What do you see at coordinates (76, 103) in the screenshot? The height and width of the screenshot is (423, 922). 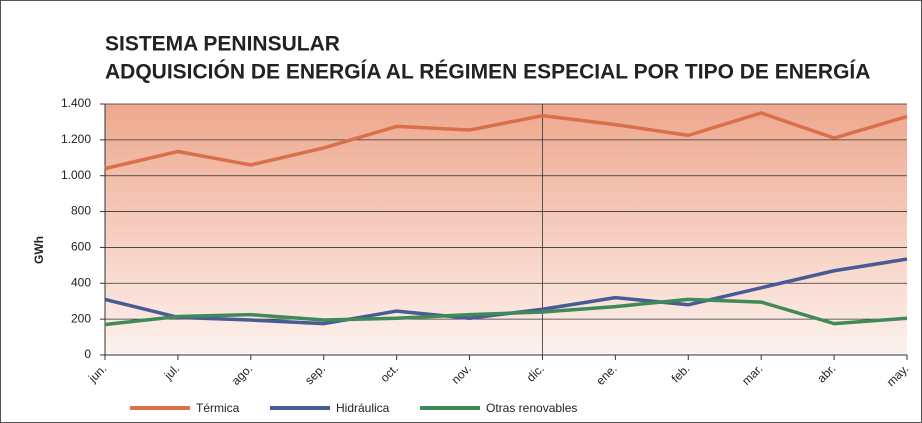 I see `y-tick-label: 1.400` at bounding box center [76, 103].